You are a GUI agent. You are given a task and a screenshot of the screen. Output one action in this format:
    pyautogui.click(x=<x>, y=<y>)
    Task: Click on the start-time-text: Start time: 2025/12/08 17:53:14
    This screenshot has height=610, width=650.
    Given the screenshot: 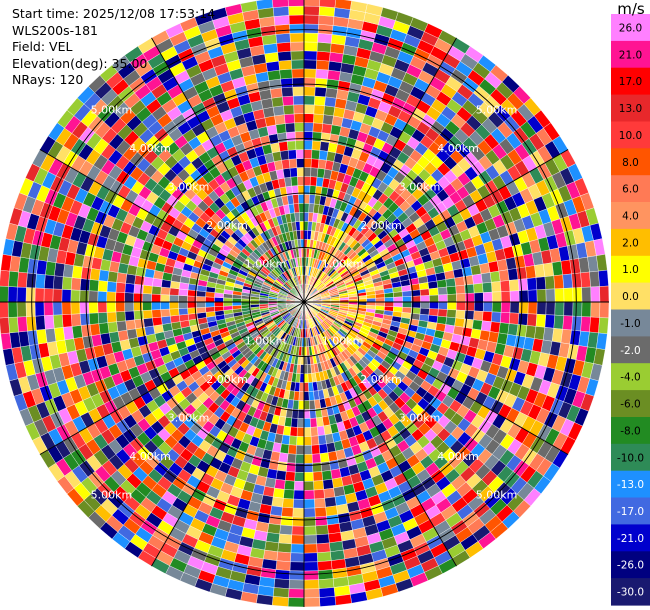 What is the action you would take?
    pyautogui.click(x=114, y=13)
    